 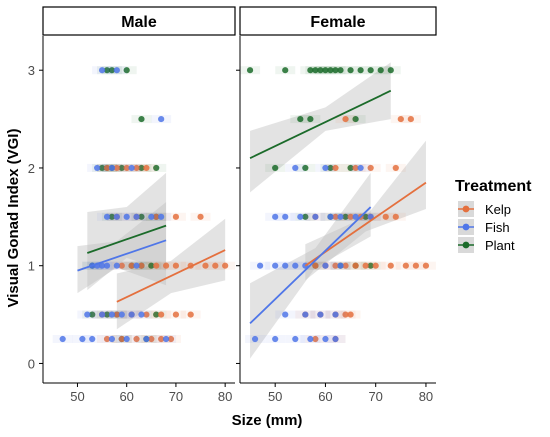 What do you see at coordinates (320, 124) in the screenshot?
I see `trend-line-plant` at bounding box center [320, 124].